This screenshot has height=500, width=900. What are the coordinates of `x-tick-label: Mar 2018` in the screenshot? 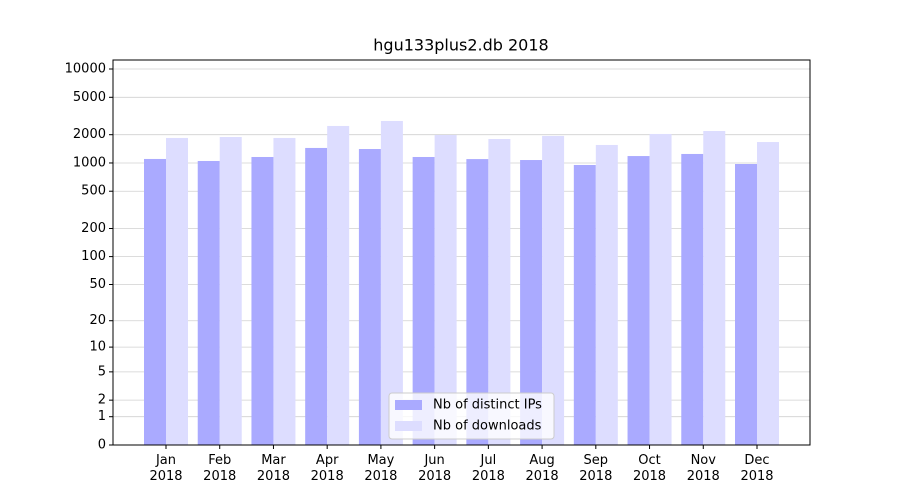 It's located at (273, 468).